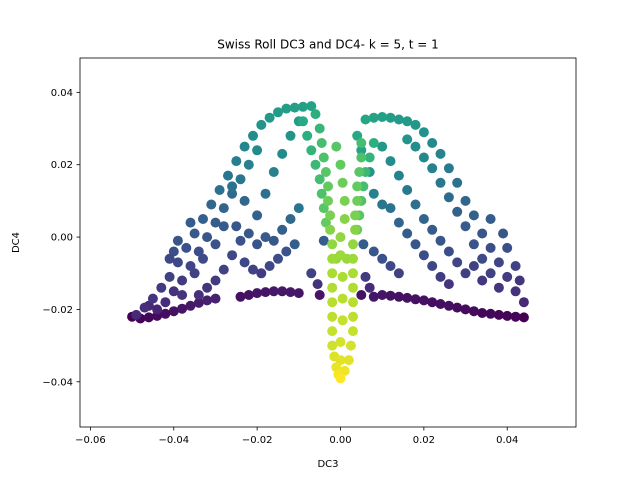  Describe the element at coordinates (62, 165) in the screenshot. I see `y-tick-label: 0.02` at that location.